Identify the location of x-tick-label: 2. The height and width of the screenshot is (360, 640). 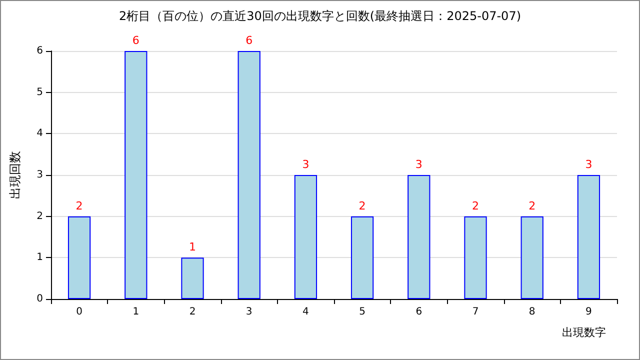
(192, 312).